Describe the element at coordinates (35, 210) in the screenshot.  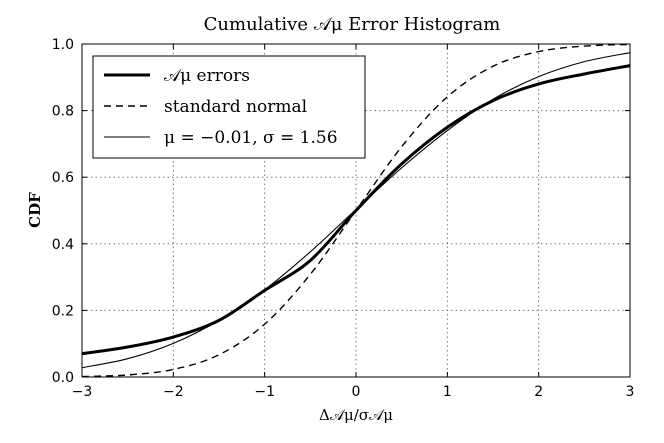
I see `y-axis-label: CDF` at that location.